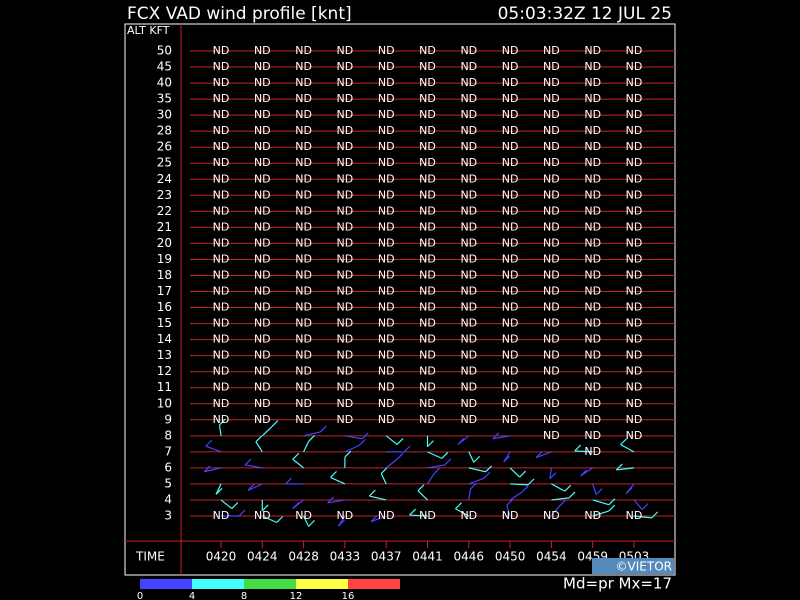 Image resolution: width=800 pixels, height=600 pixels. What do you see at coordinates (164, 83) in the screenshot?
I see `altitude-label: 40` at bounding box center [164, 83].